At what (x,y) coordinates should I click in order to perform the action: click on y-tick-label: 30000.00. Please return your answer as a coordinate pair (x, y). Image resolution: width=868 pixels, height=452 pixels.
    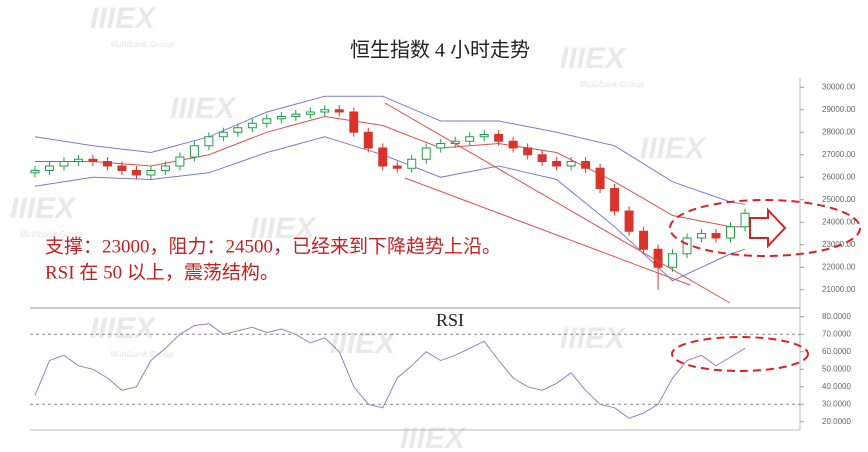
    Looking at the image, I should click on (839, 86).